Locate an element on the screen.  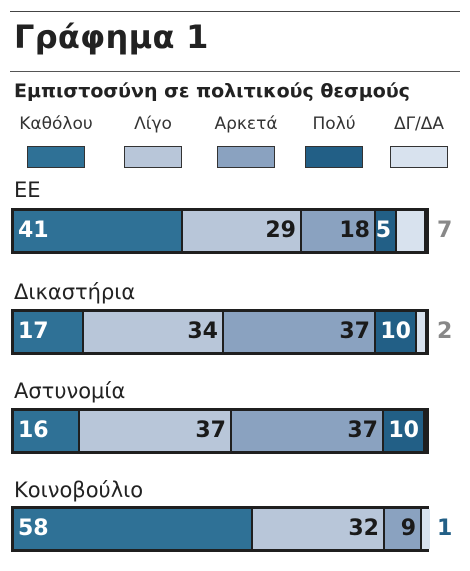
legend-label: Αρκετά is located at coordinates (246, 124).